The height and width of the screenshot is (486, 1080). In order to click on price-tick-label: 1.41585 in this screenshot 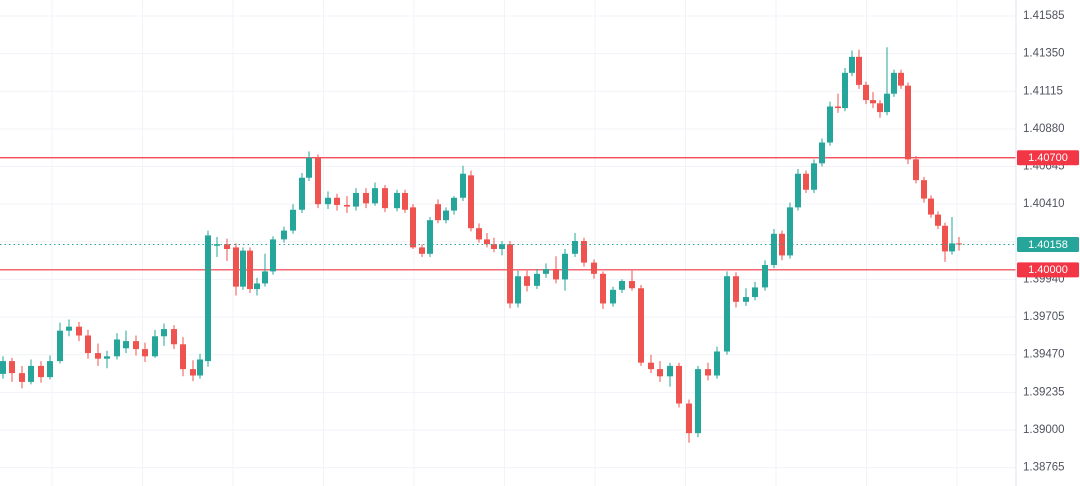, I will do `click(1044, 16)`.